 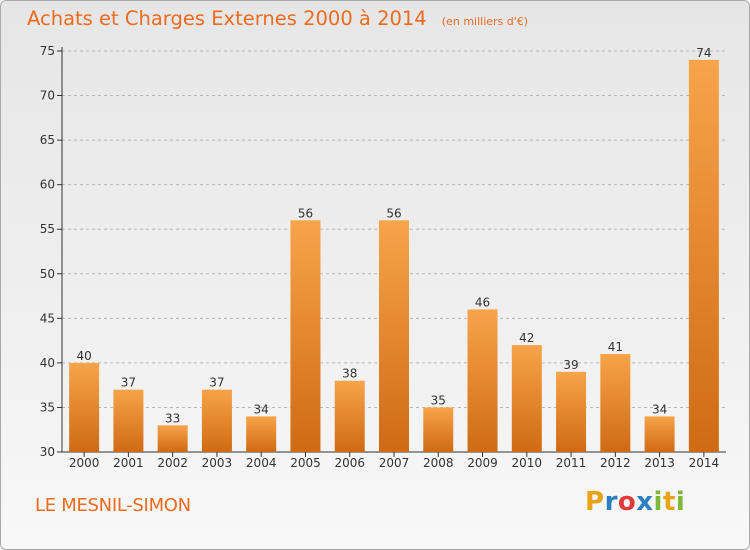 I want to click on data-label: 42, so click(x=526, y=338).